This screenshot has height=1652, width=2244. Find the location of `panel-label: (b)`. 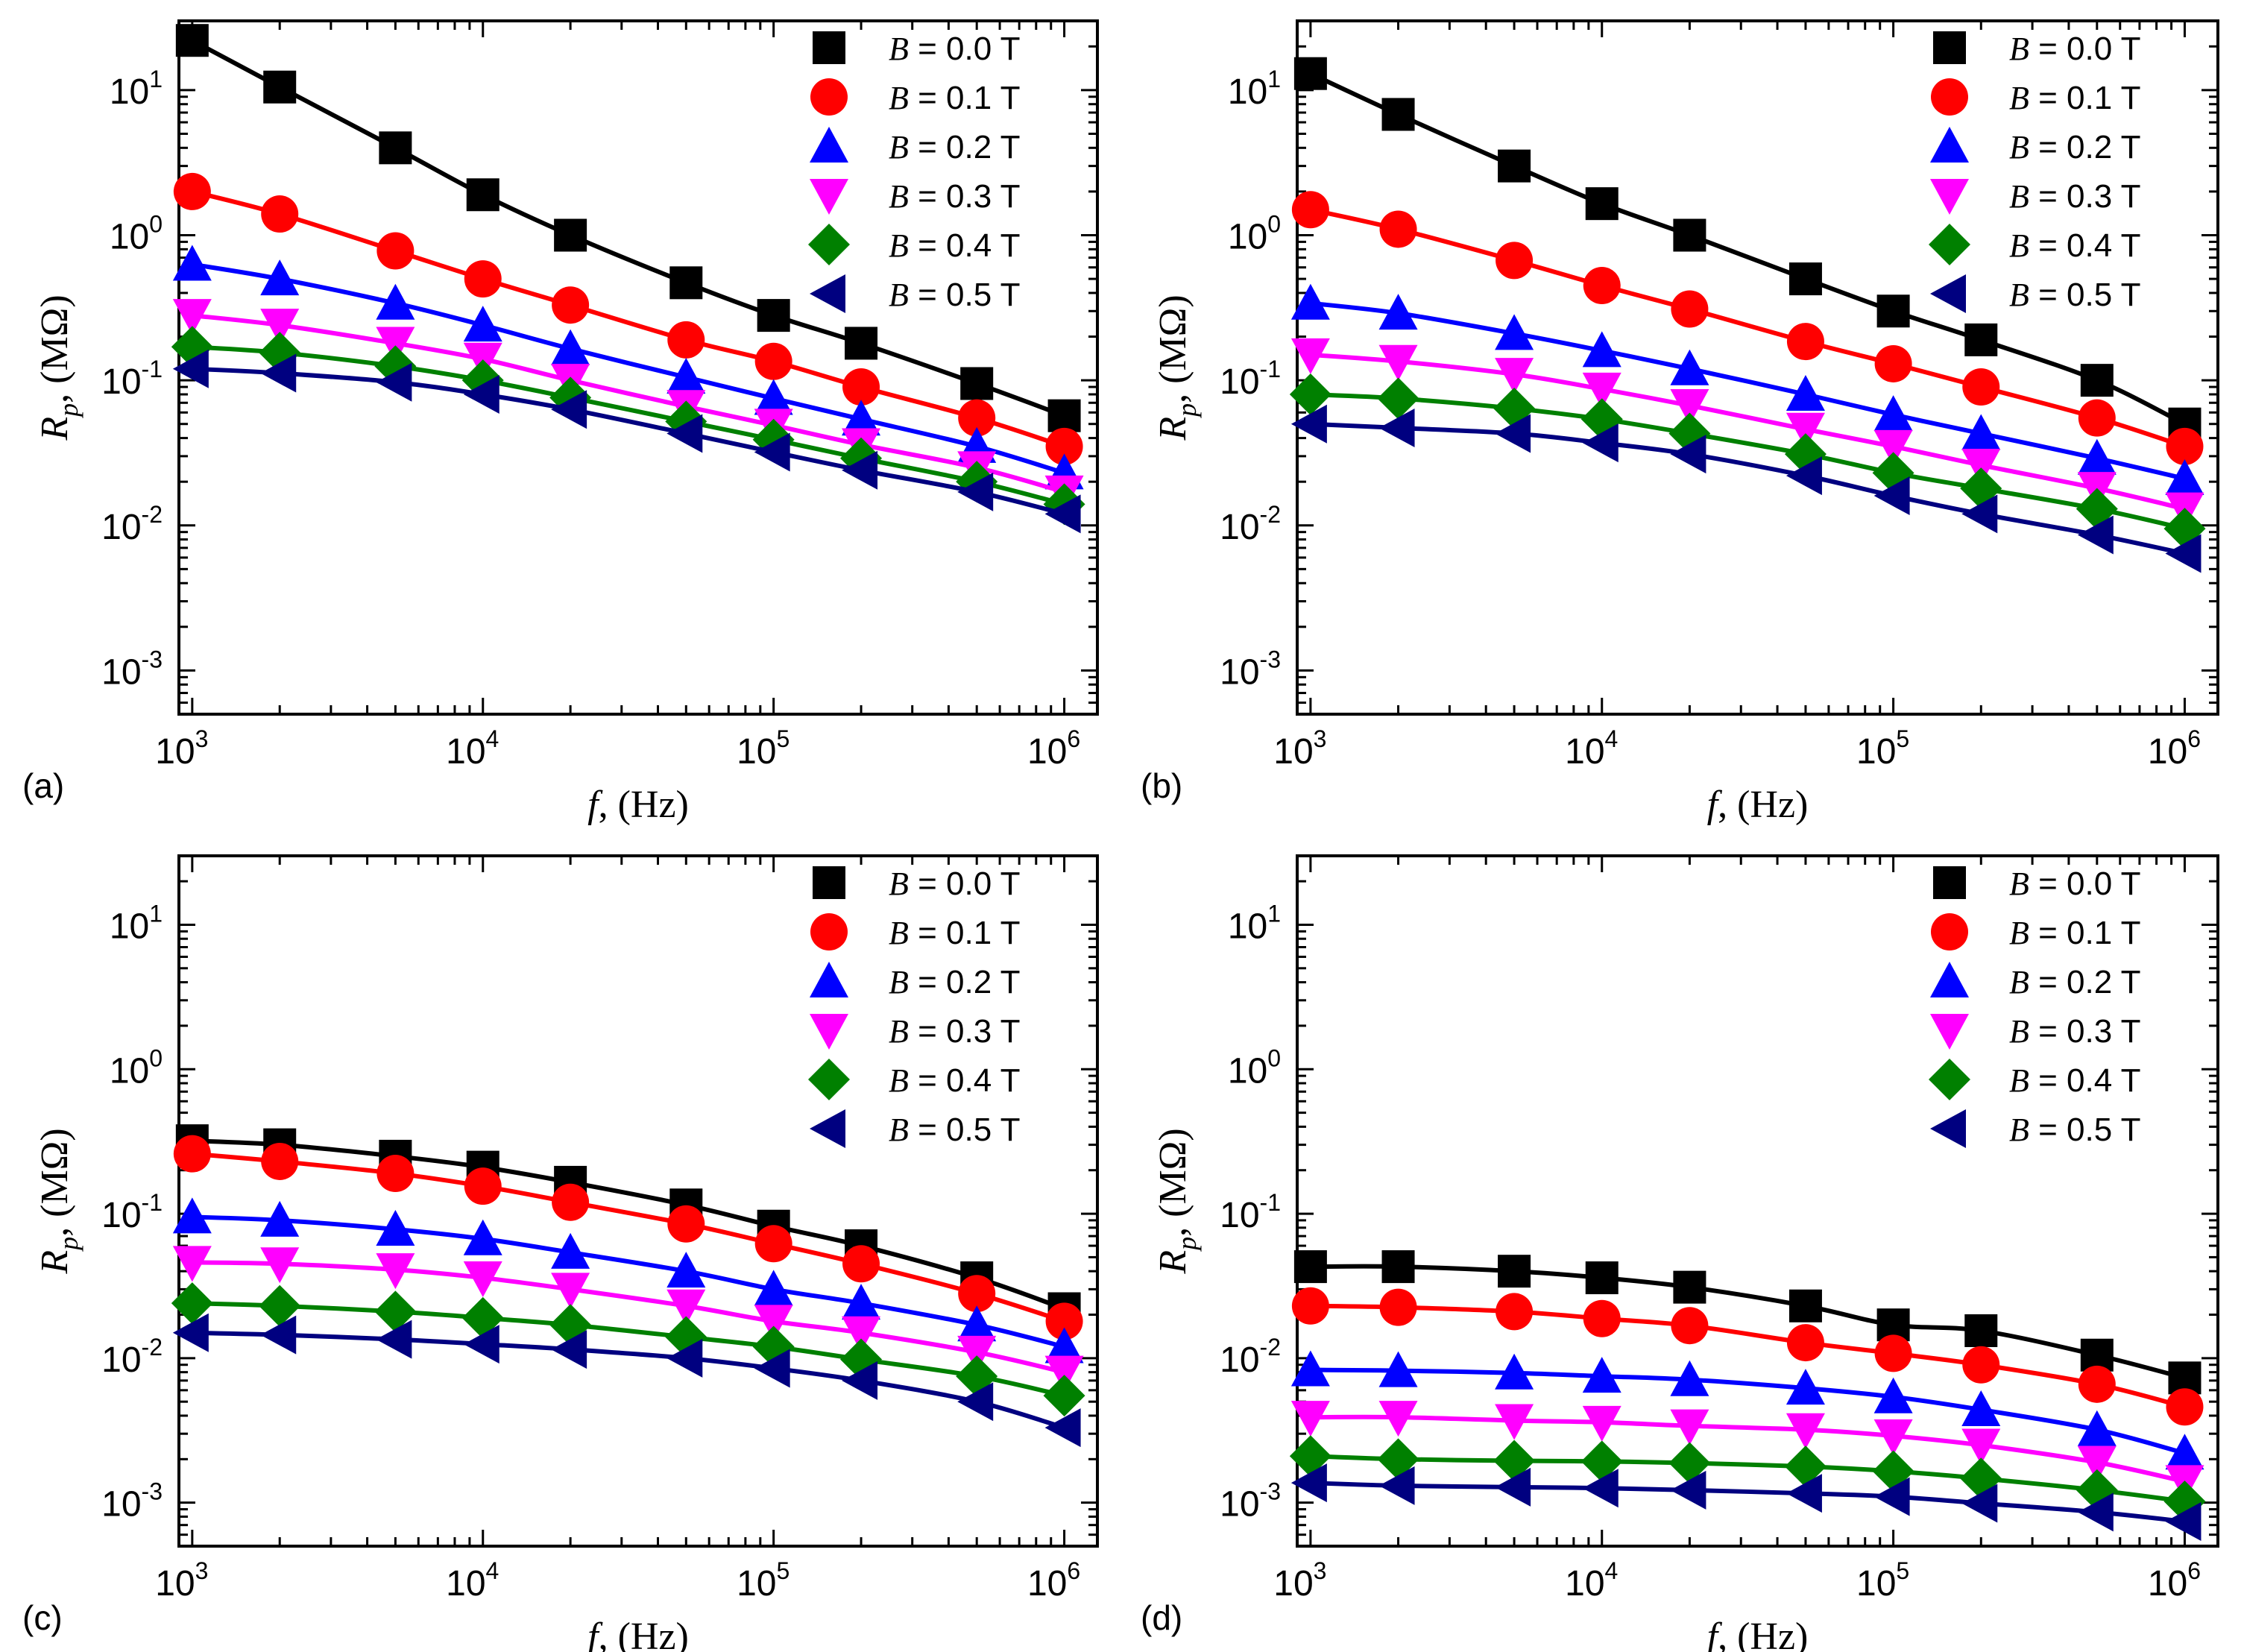

panel-label: (b) is located at coordinates (1161, 786).